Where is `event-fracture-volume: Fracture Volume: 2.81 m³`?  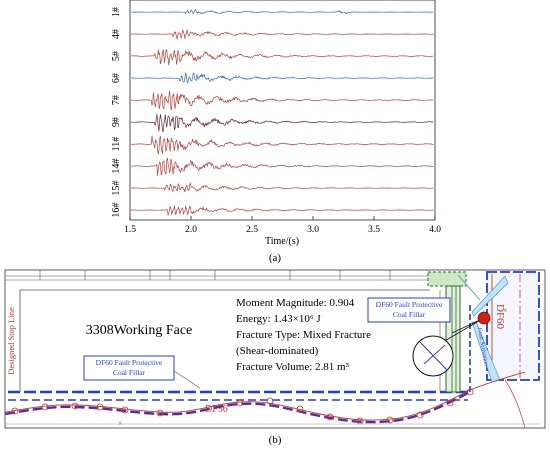 event-fracture-volume: Fracture Volume: 2.81 m³ is located at coordinates (293, 367).